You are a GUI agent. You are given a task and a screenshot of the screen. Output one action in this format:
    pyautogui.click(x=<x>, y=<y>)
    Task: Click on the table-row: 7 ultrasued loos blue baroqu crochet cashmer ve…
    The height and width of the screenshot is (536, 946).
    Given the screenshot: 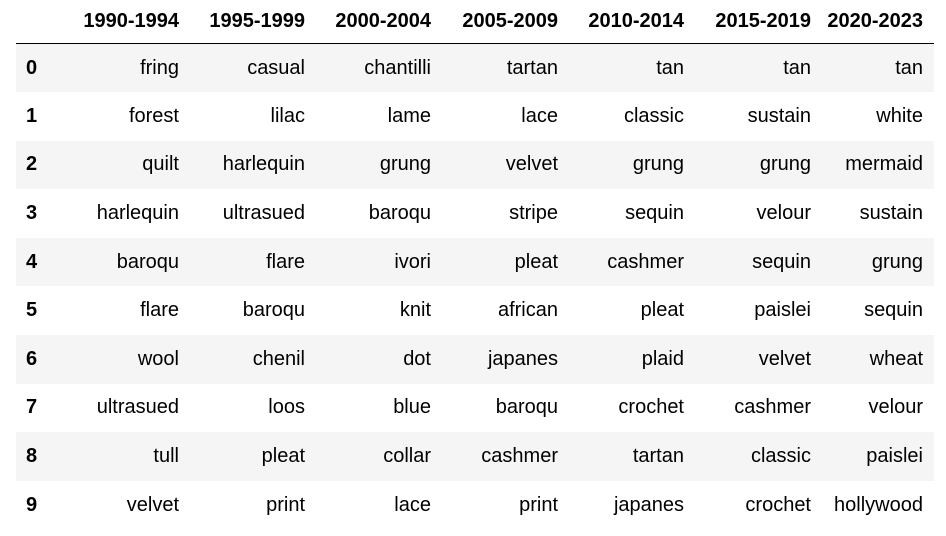 What is the action you would take?
    pyautogui.click(x=475, y=408)
    